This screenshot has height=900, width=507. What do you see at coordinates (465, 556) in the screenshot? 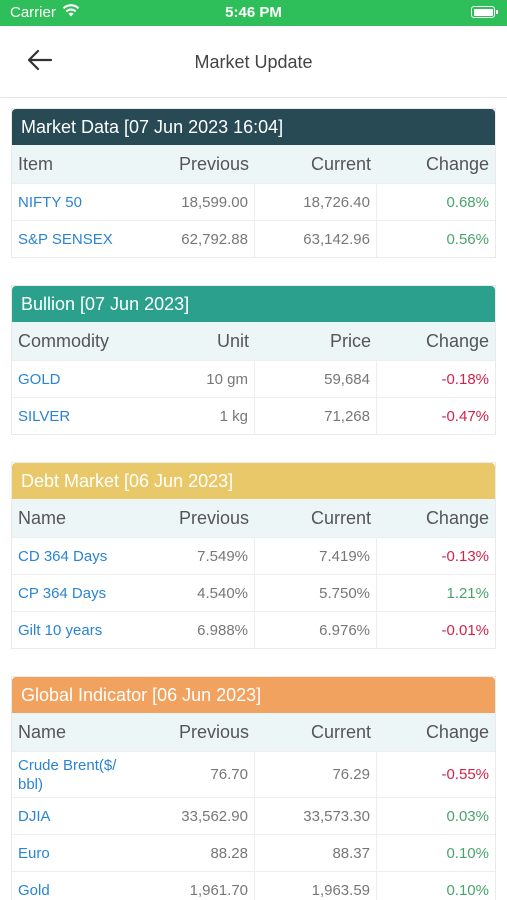
I see `row-change: -0.13%` at bounding box center [465, 556].